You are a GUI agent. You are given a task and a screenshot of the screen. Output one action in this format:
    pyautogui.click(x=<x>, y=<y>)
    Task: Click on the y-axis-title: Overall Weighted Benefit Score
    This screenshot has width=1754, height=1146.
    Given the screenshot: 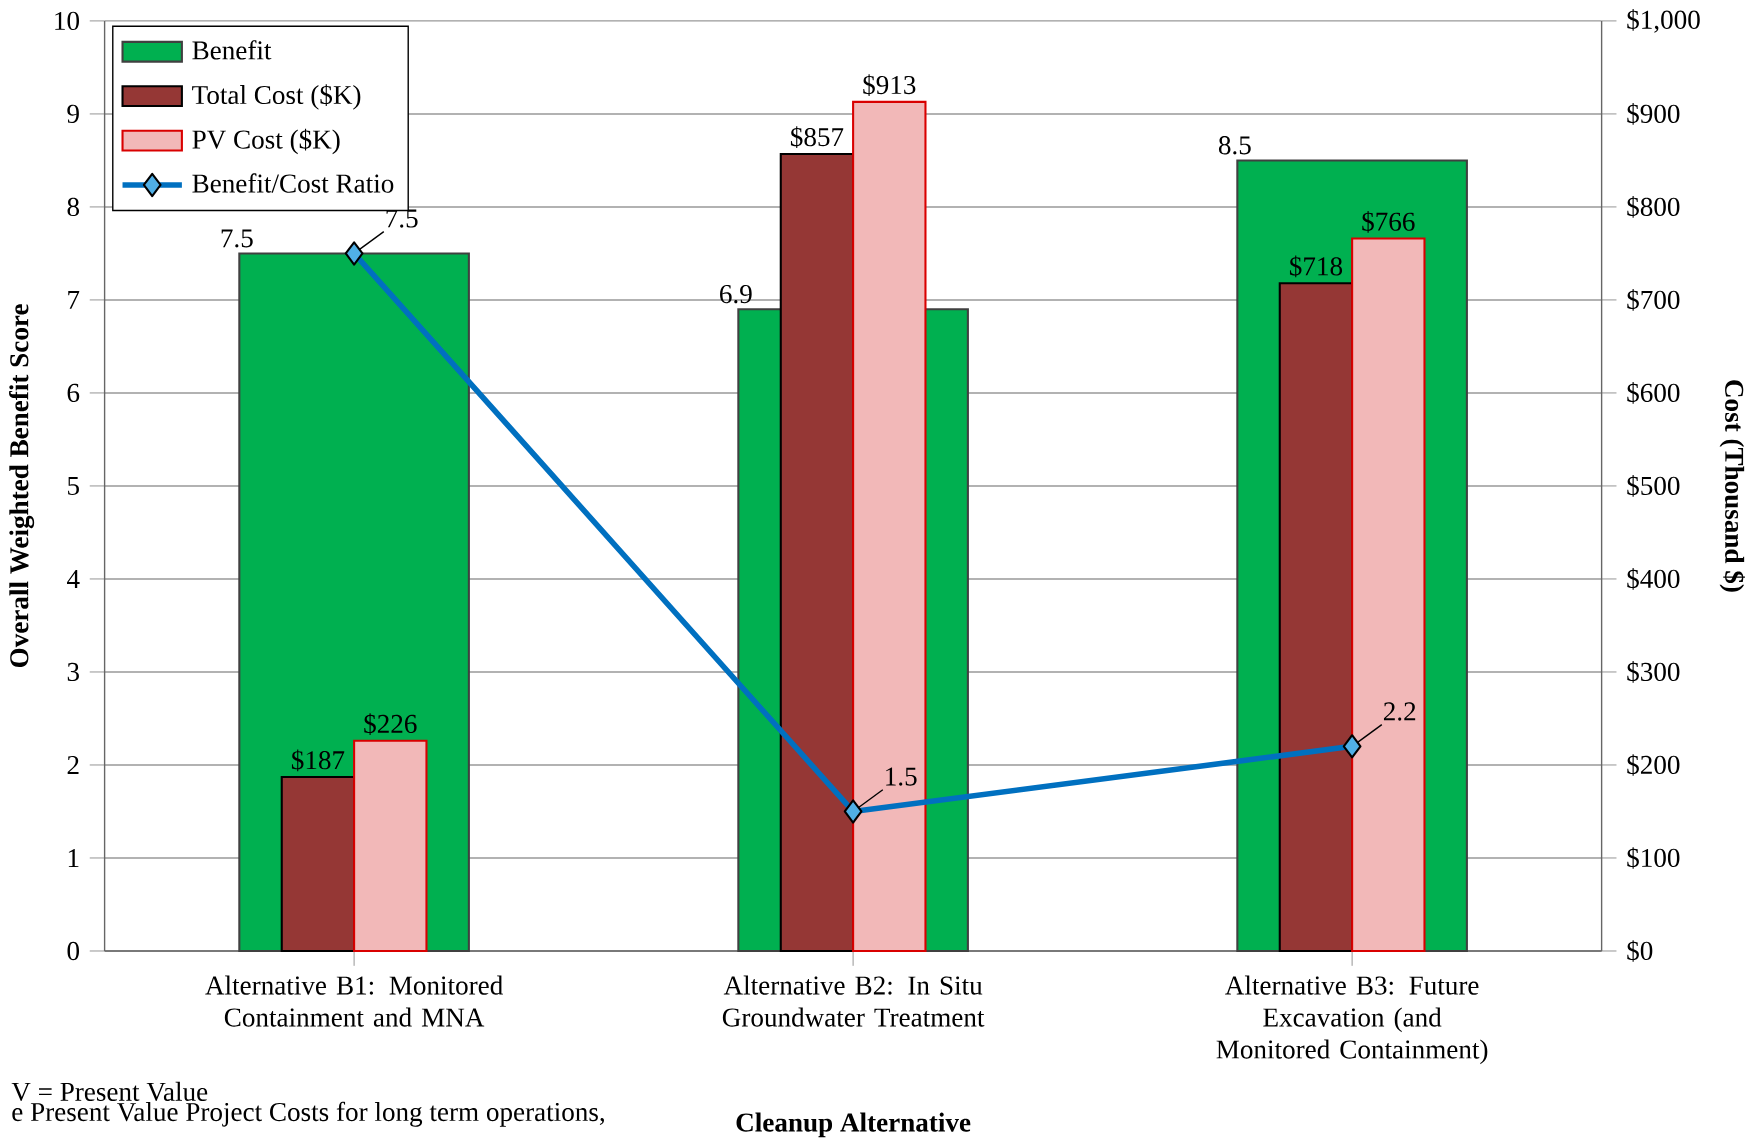 What is the action you would take?
    pyautogui.click(x=22, y=485)
    